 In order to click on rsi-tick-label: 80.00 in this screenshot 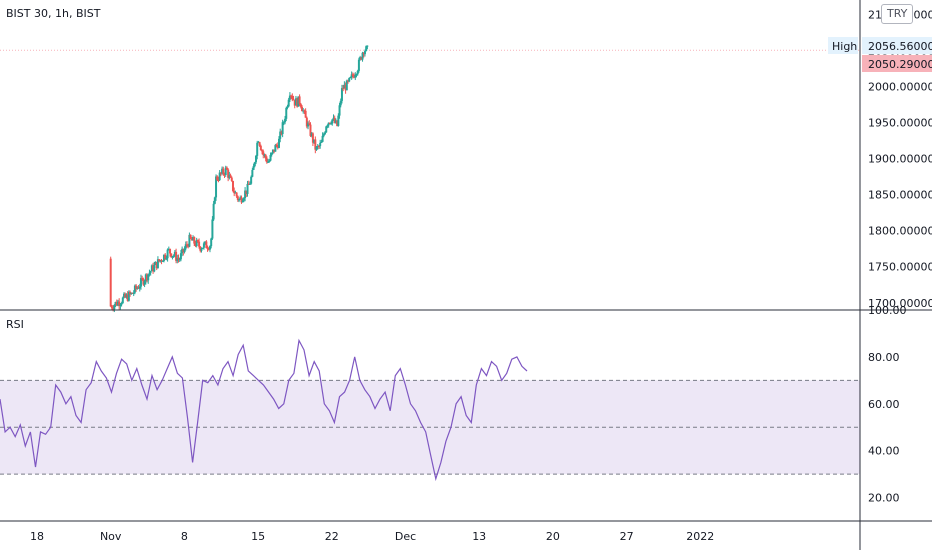, I will do `click(884, 357)`.